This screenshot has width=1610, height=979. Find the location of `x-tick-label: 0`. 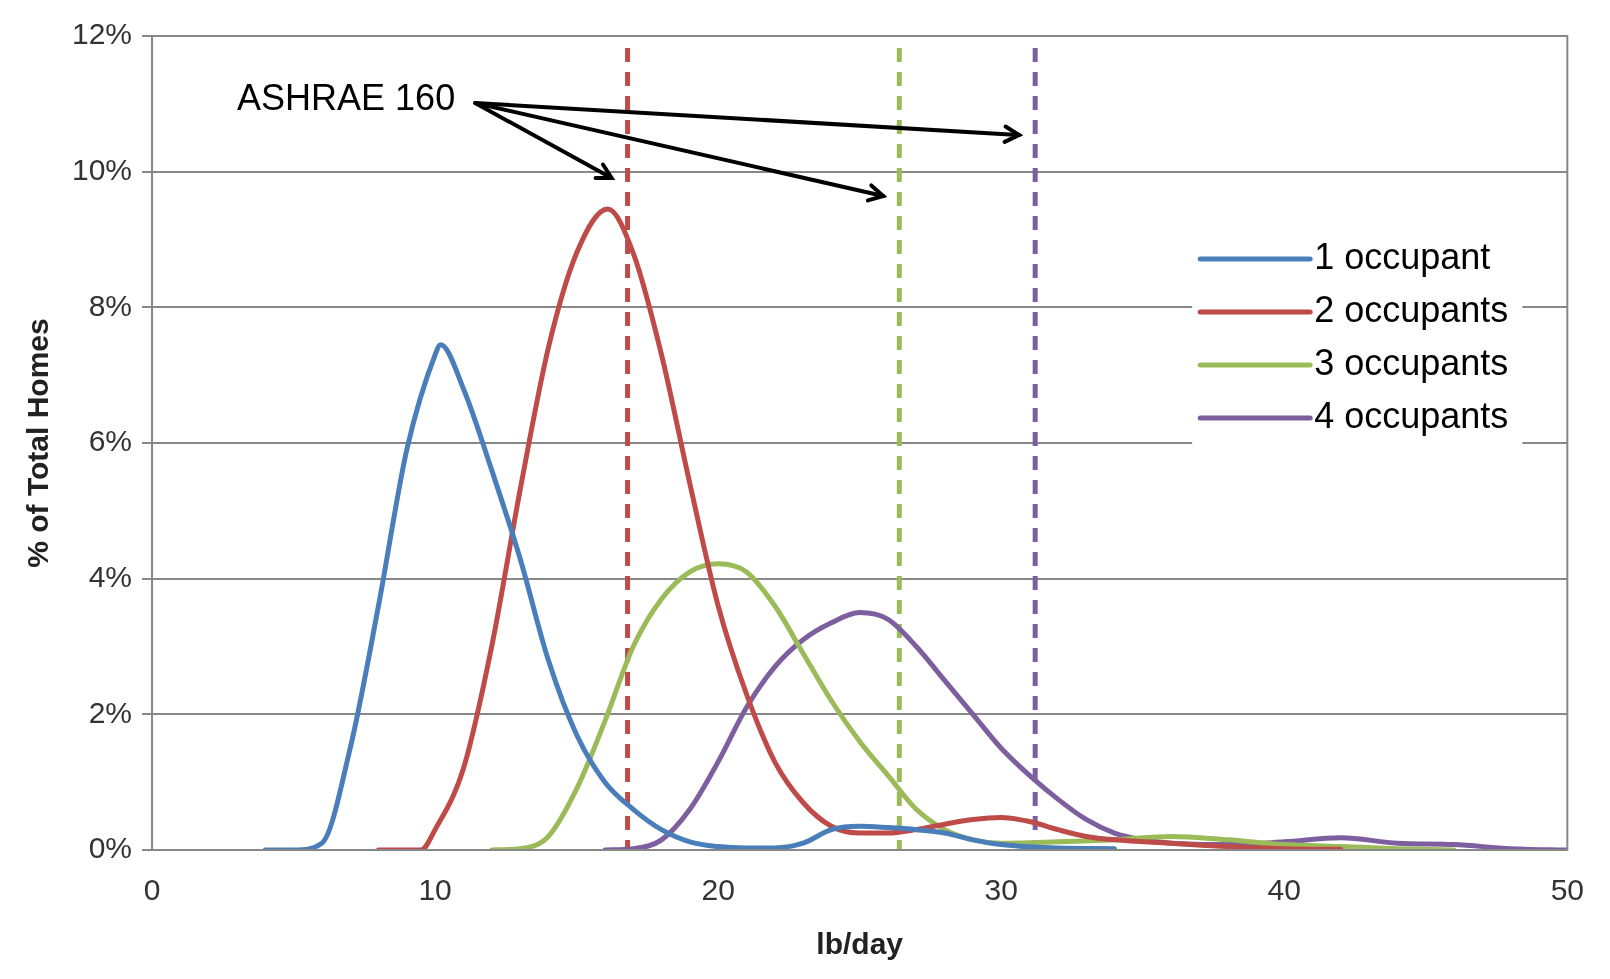

x-tick-label: 0 is located at coordinates (152, 890).